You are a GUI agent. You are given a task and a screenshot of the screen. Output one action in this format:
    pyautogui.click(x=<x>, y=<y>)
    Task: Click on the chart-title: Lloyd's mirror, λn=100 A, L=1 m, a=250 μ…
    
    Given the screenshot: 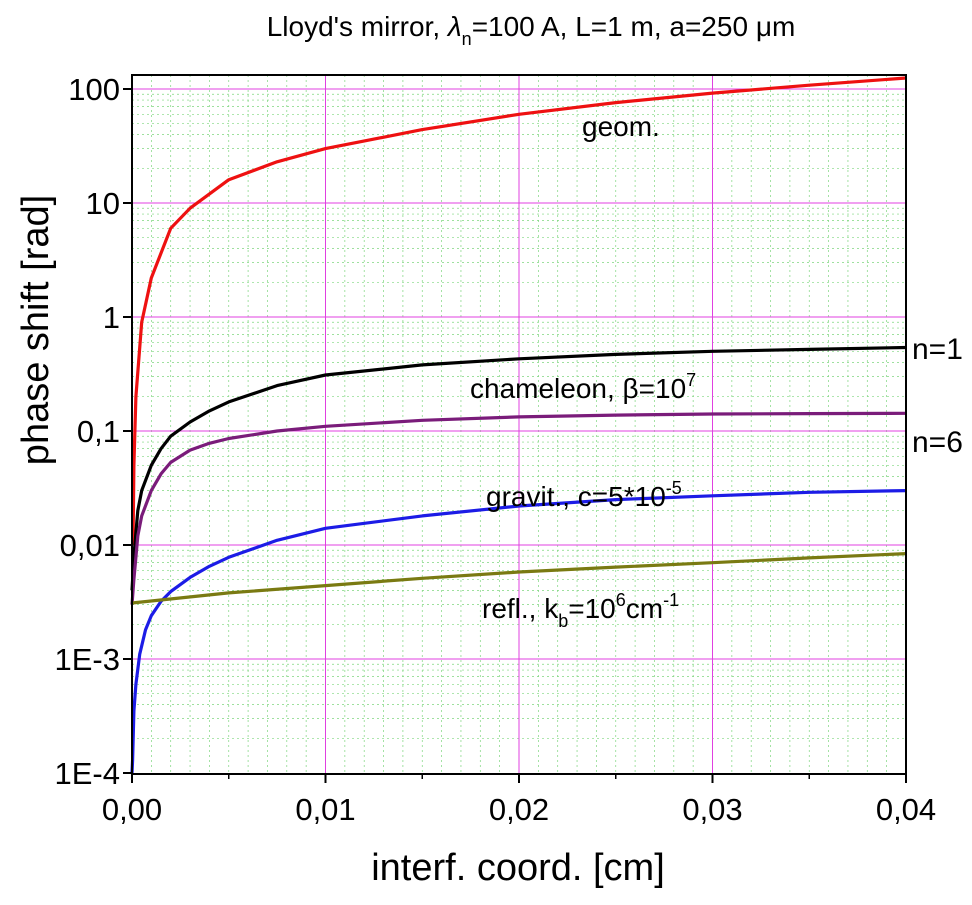 What is the action you would take?
    pyautogui.click(x=531, y=30)
    